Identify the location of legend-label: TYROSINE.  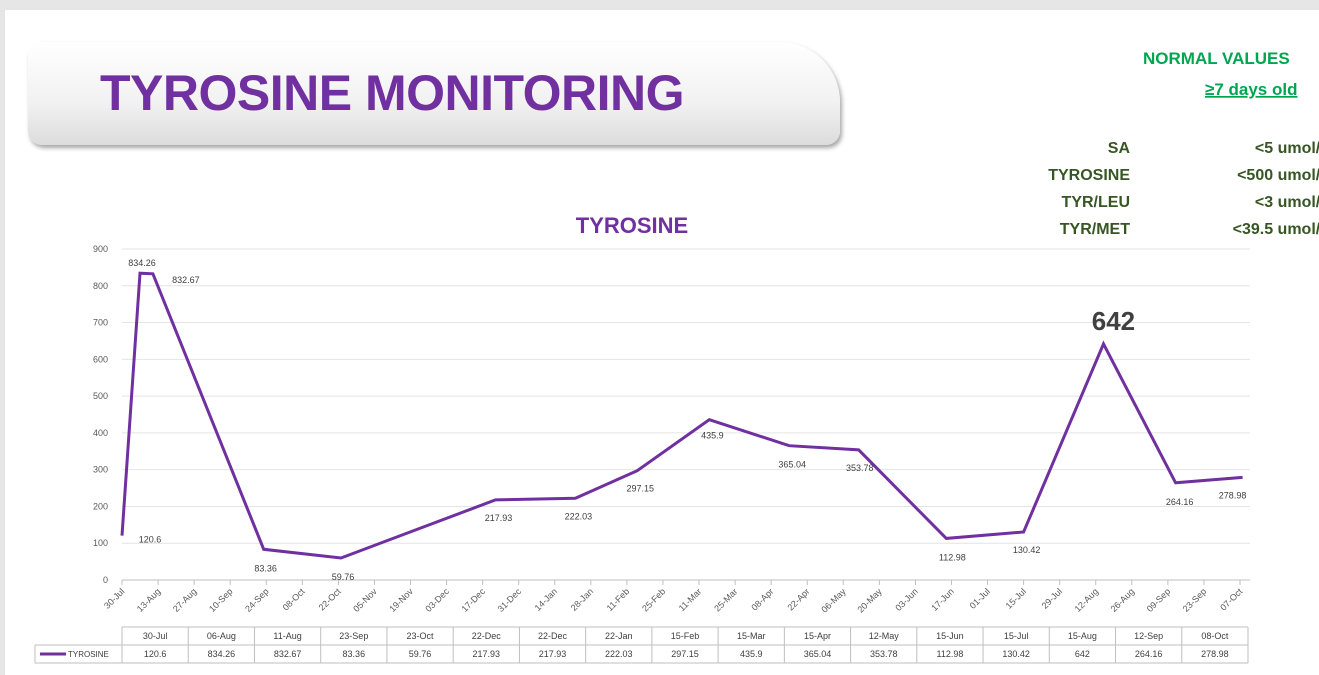
(88, 654).